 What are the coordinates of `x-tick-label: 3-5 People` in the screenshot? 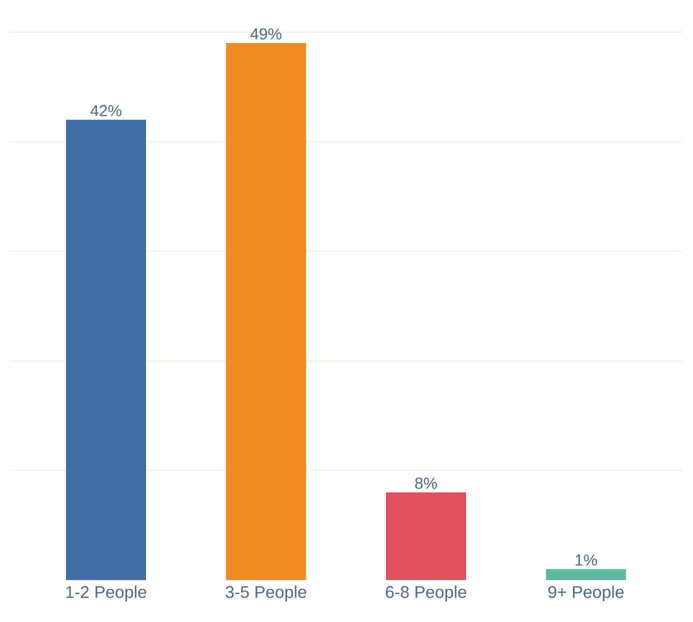 It's located at (266, 594).